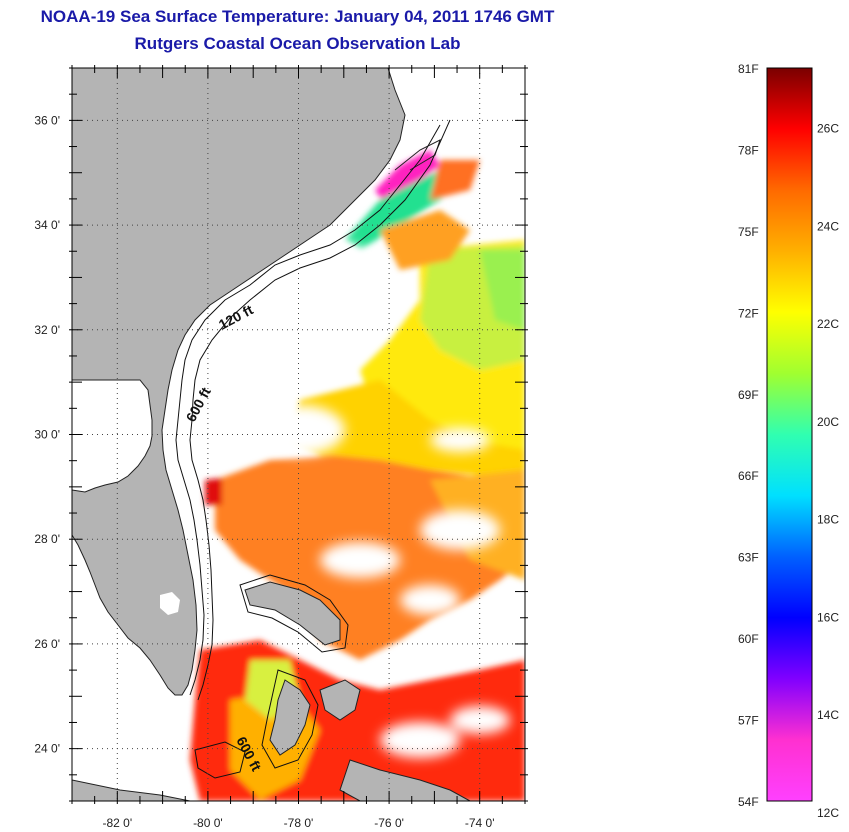 This screenshot has width=849, height=832. What do you see at coordinates (789, 434) in the screenshot?
I see `colorbar-scale` at bounding box center [789, 434].